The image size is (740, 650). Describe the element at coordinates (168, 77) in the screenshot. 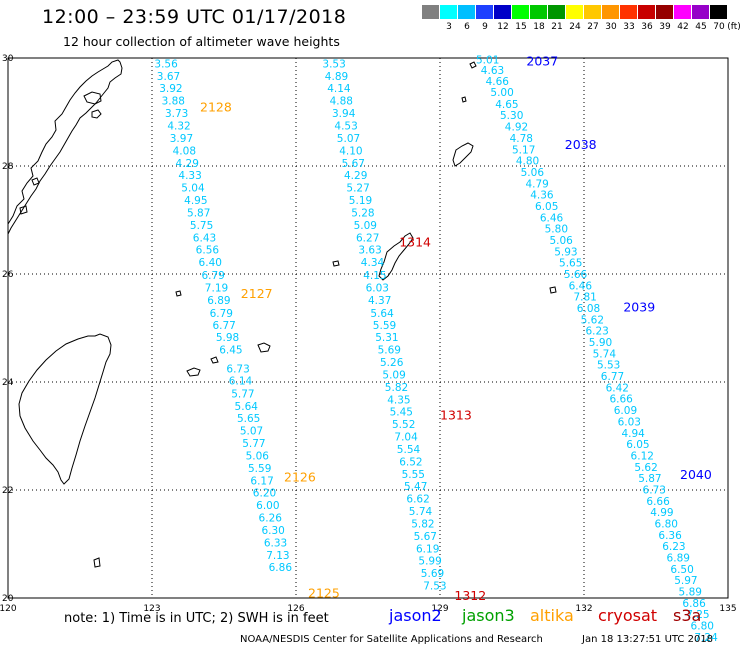

I see `wave-height-value: 3.67` at that location.